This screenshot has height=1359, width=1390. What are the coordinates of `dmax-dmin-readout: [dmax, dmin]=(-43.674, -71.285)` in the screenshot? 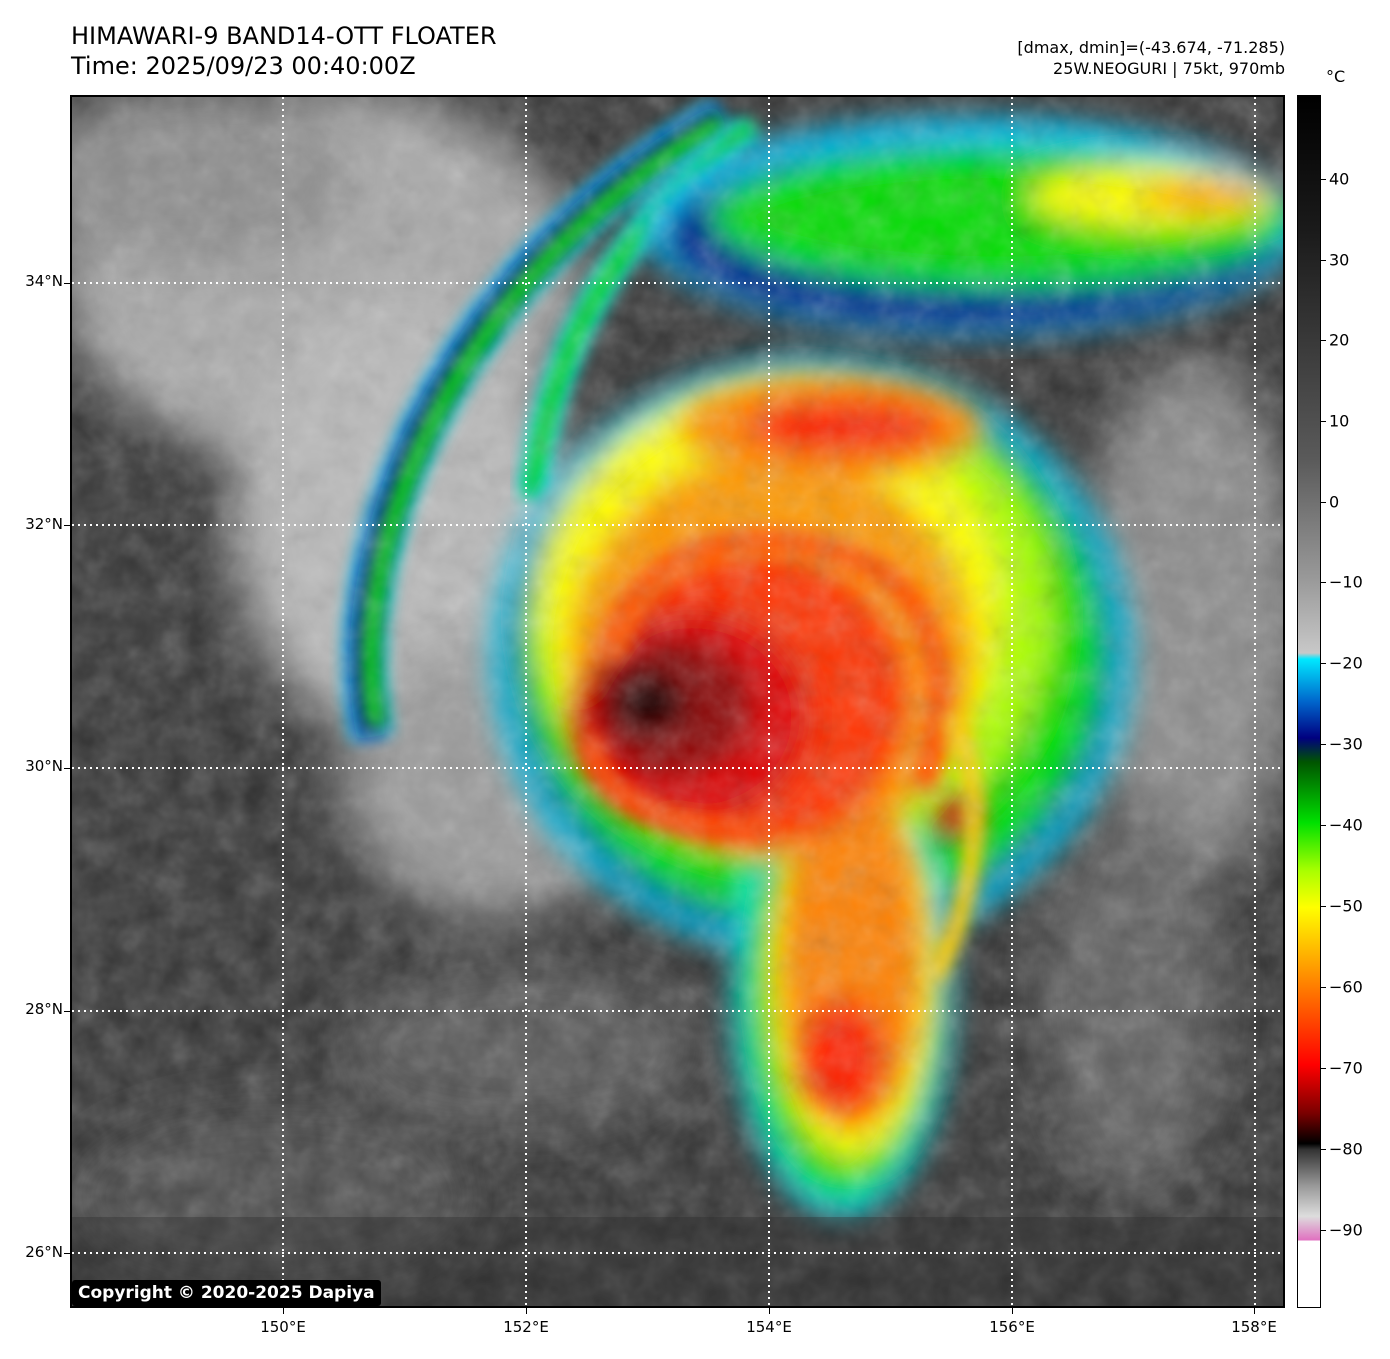 It's located at (1151, 47).